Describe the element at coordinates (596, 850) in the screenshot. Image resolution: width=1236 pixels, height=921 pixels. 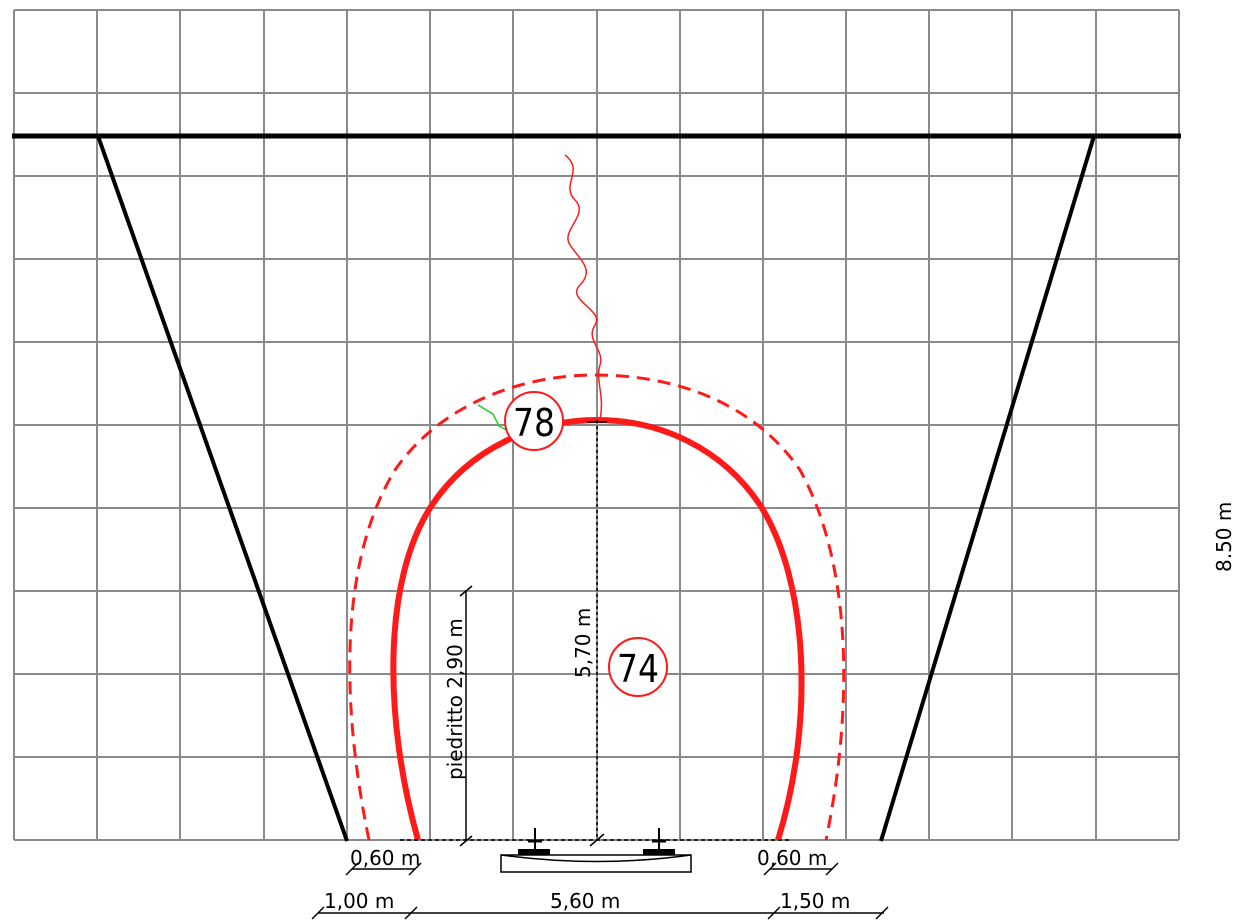
I see `track-slab` at that location.